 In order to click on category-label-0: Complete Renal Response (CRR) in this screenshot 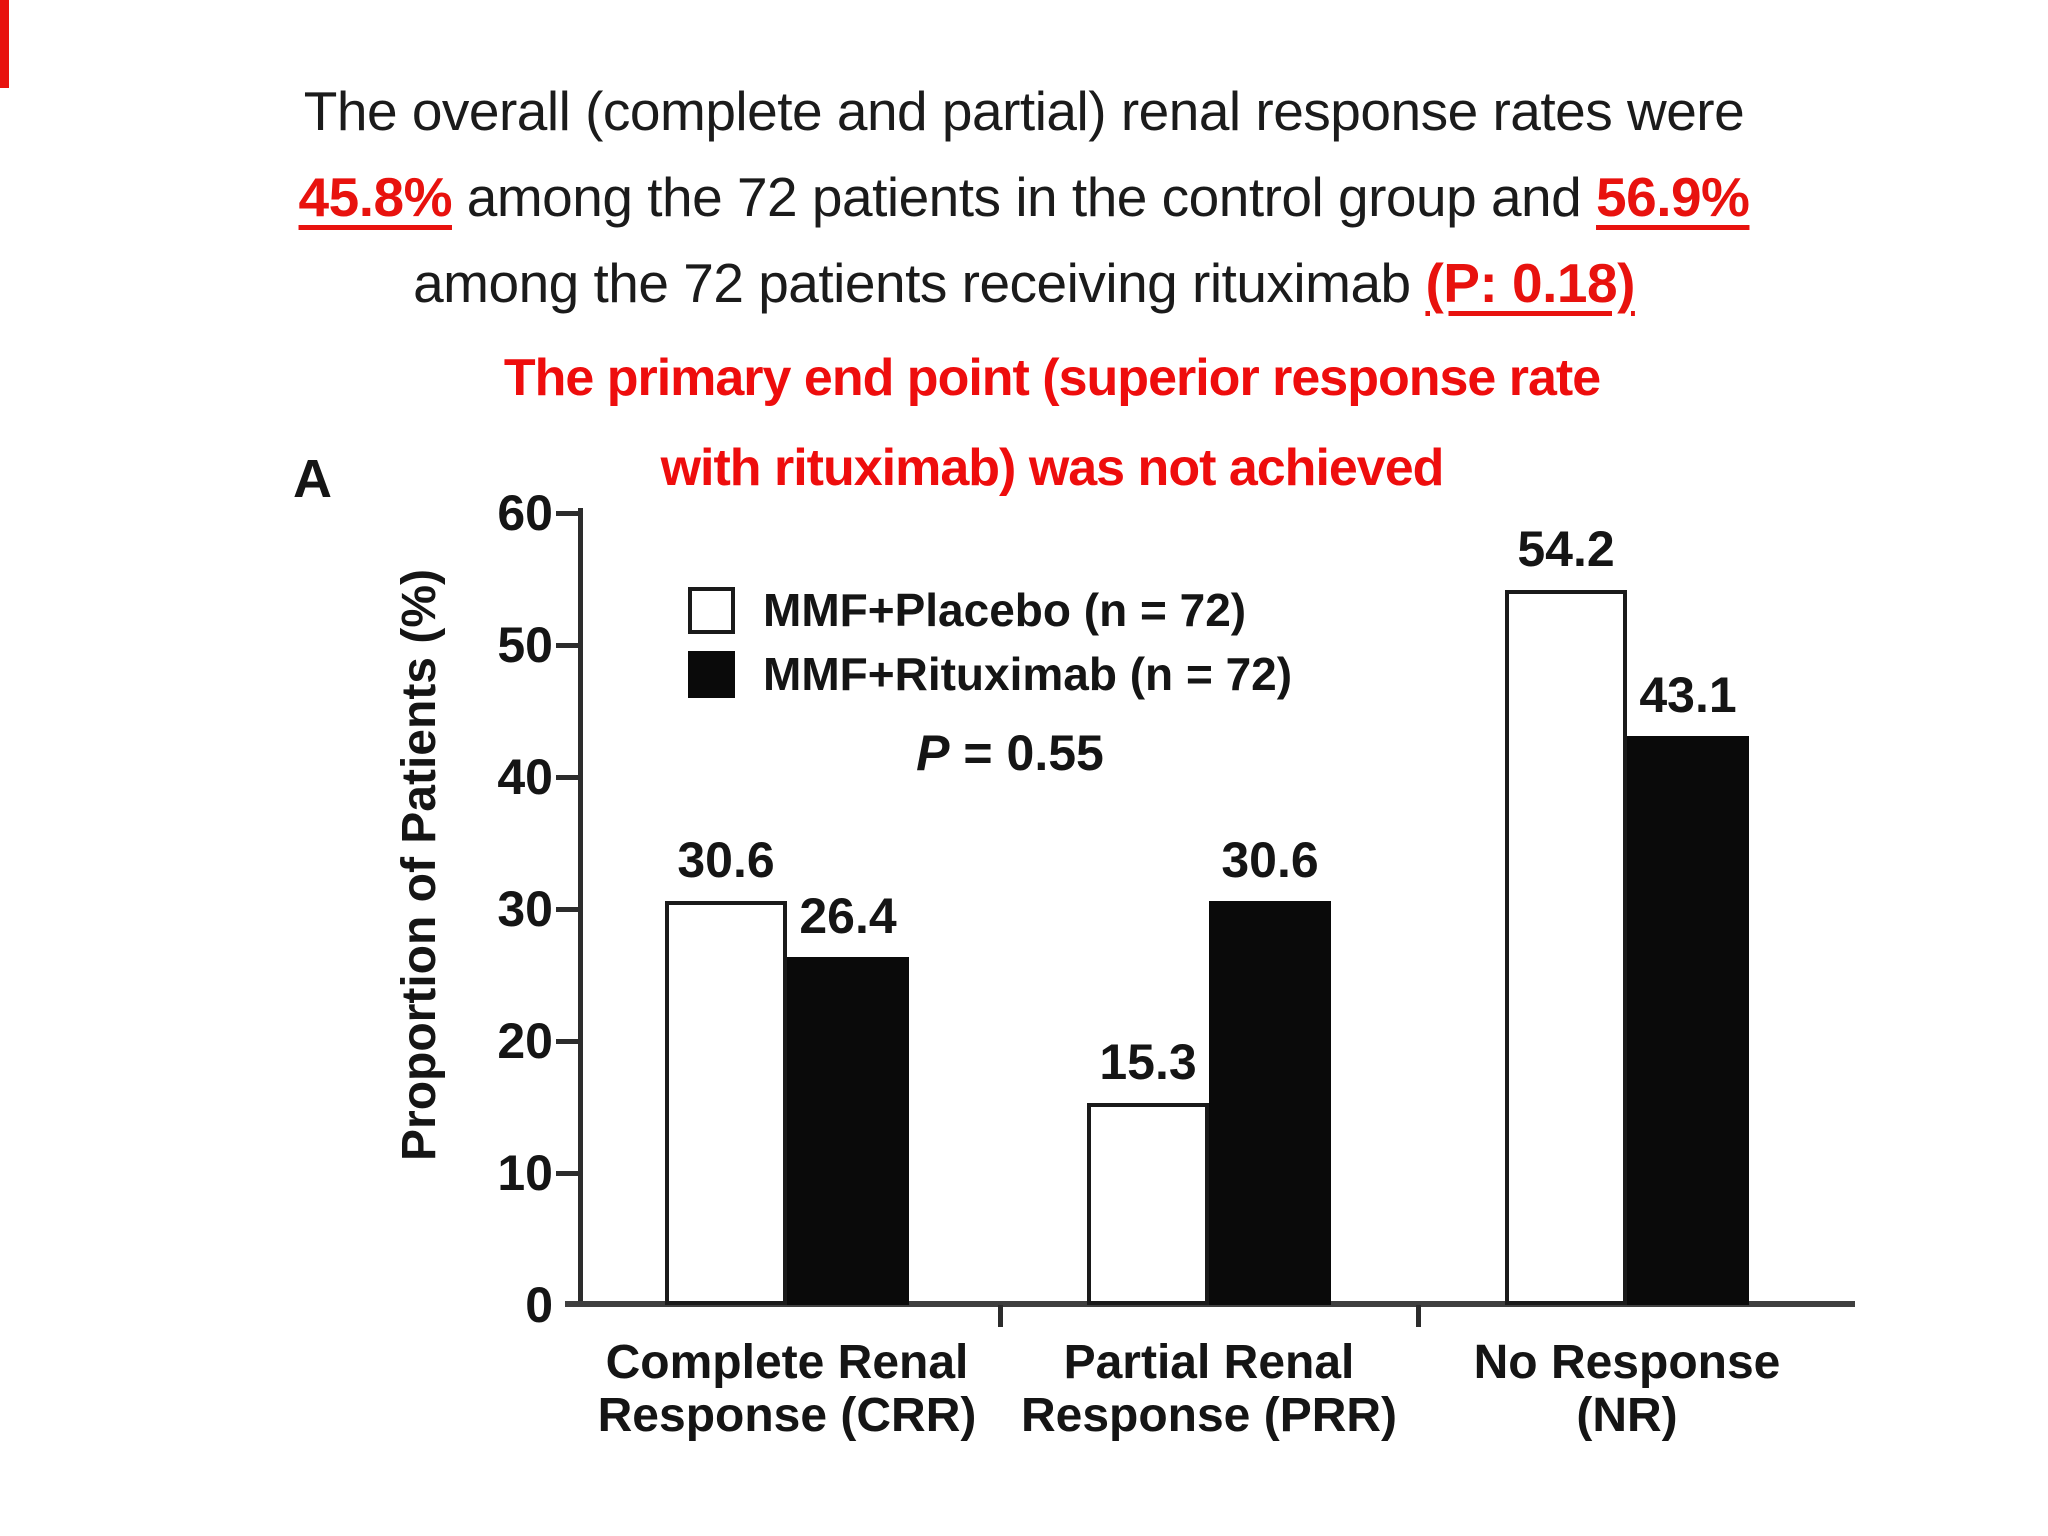, I will do `click(787, 1389)`.